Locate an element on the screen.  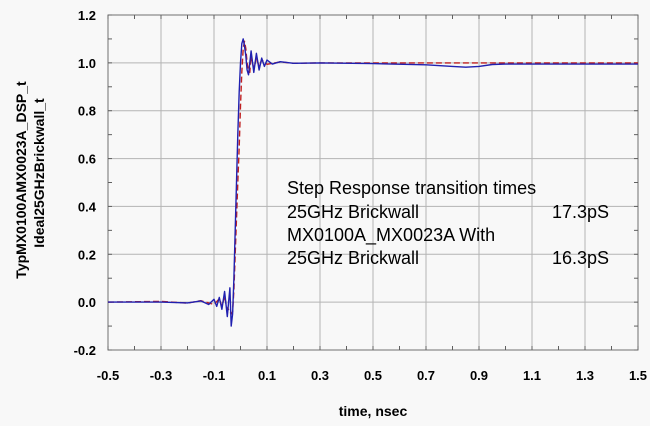
x-axis-title: time, nsec is located at coordinates (373, 411).